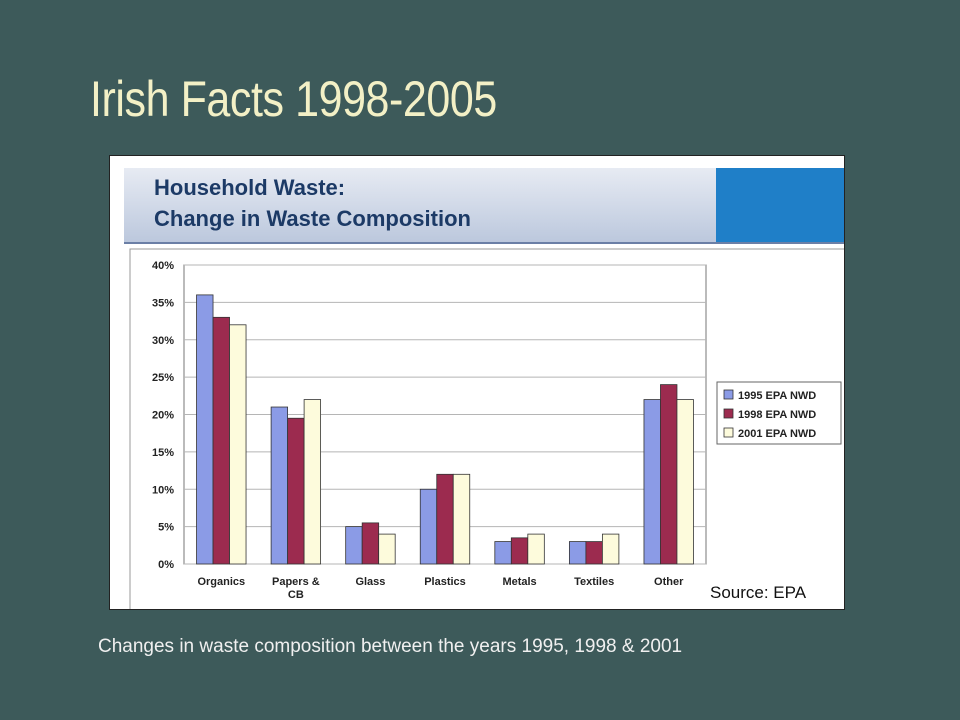  What do you see at coordinates (166, 565) in the screenshot?
I see `y-tick-label: 0%` at bounding box center [166, 565].